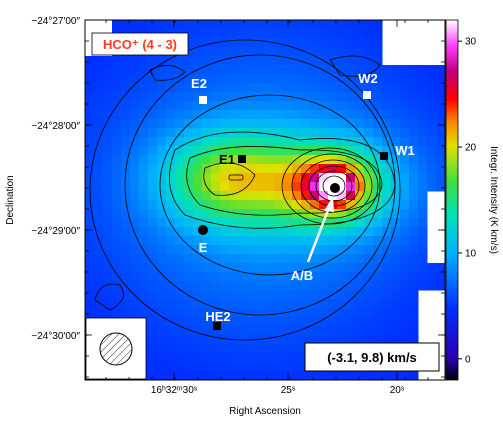 Image resolution: width=503 pixels, height=427 pixels. What do you see at coordinates (199, 83) in the screenshot?
I see `source-label-e2: E2` at bounding box center [199, 83].